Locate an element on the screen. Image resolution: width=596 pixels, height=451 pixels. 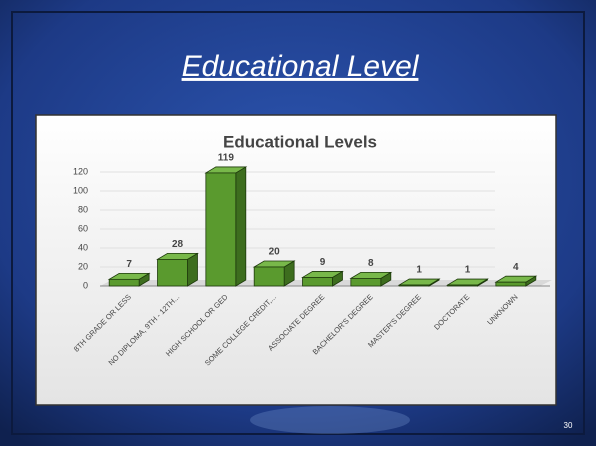
y-tick-label: 60 is located at coordinates (83, 228).